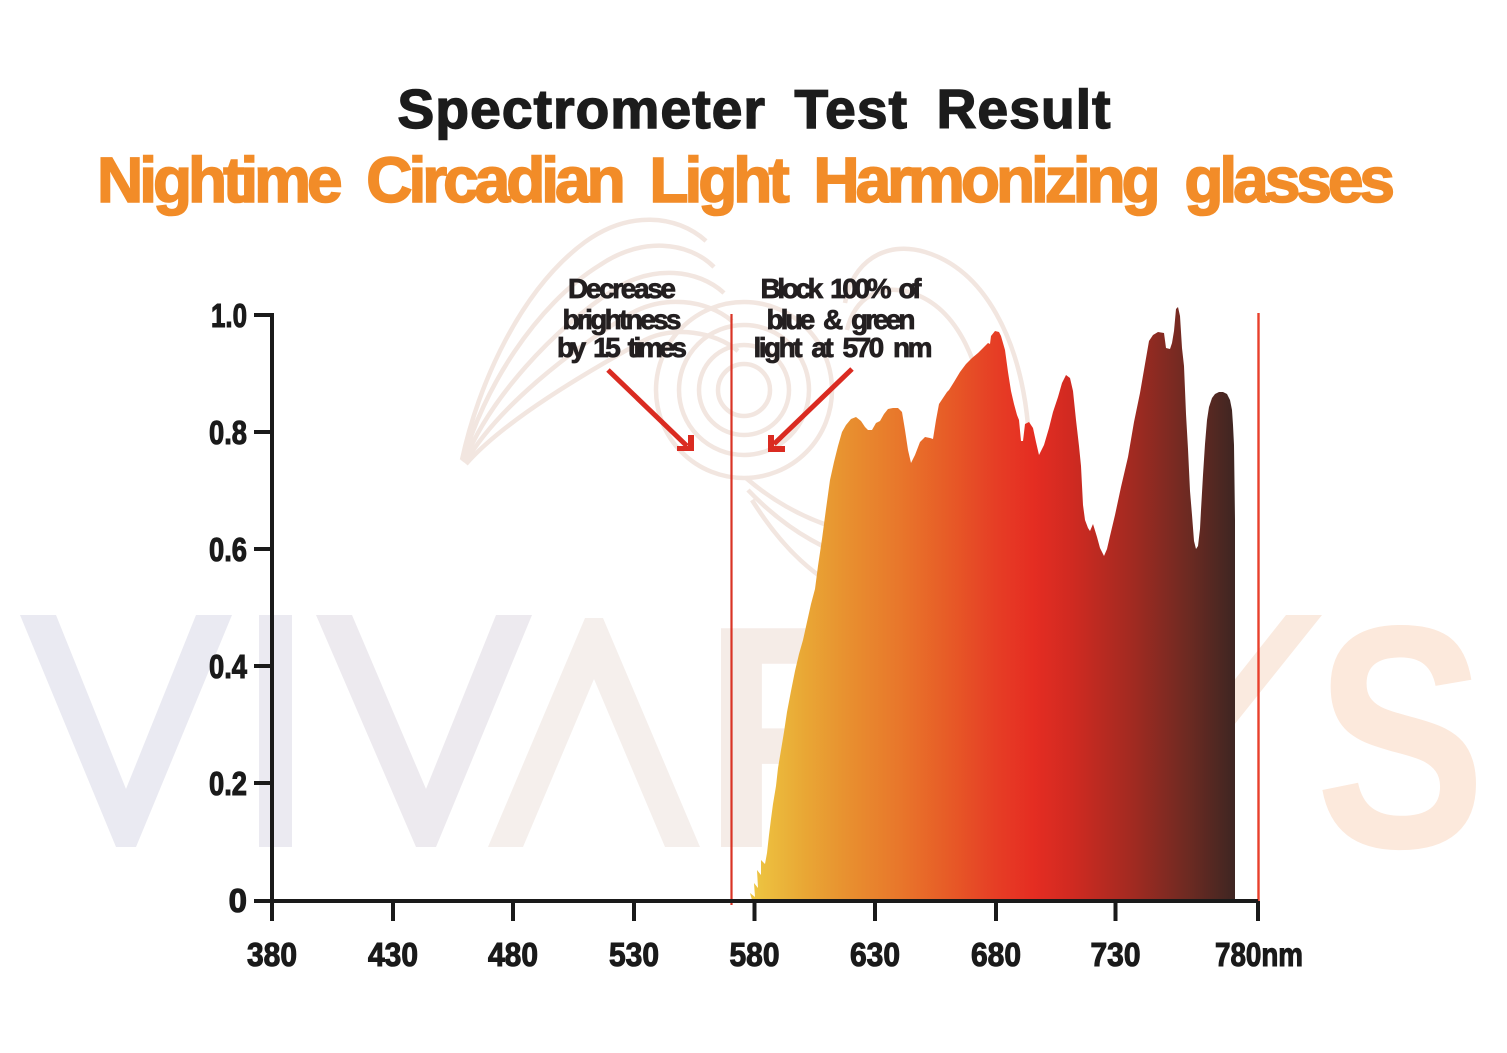 Image resolution: width=1507 pixels, height=1053 pixels. Describe the element at coordinates (841, 319) in the screenshot. I see `svg-text: blue & green` at that location.